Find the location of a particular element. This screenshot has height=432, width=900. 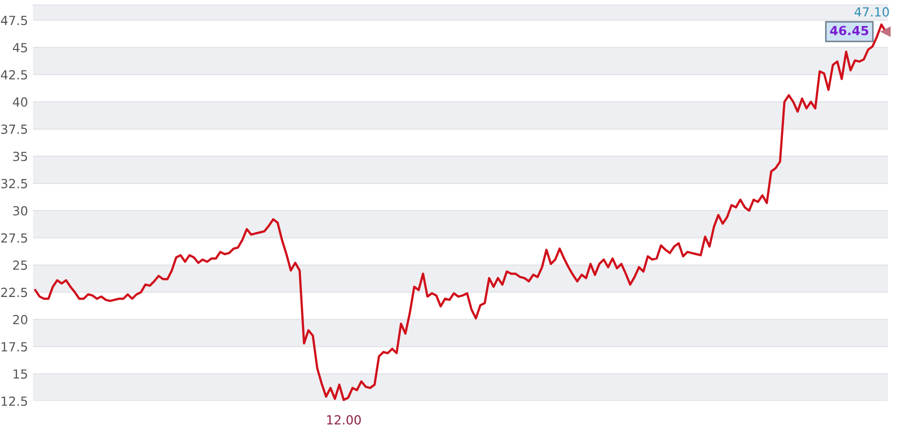

y-tick-label: 22.5 is located at coordinates (14, 293).